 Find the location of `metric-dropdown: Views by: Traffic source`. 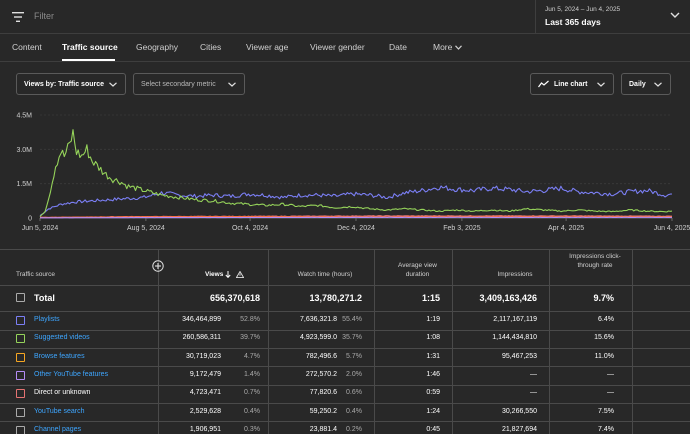

metric-dropdown: Views by: Traffic source is located at coordinates (71, 84).